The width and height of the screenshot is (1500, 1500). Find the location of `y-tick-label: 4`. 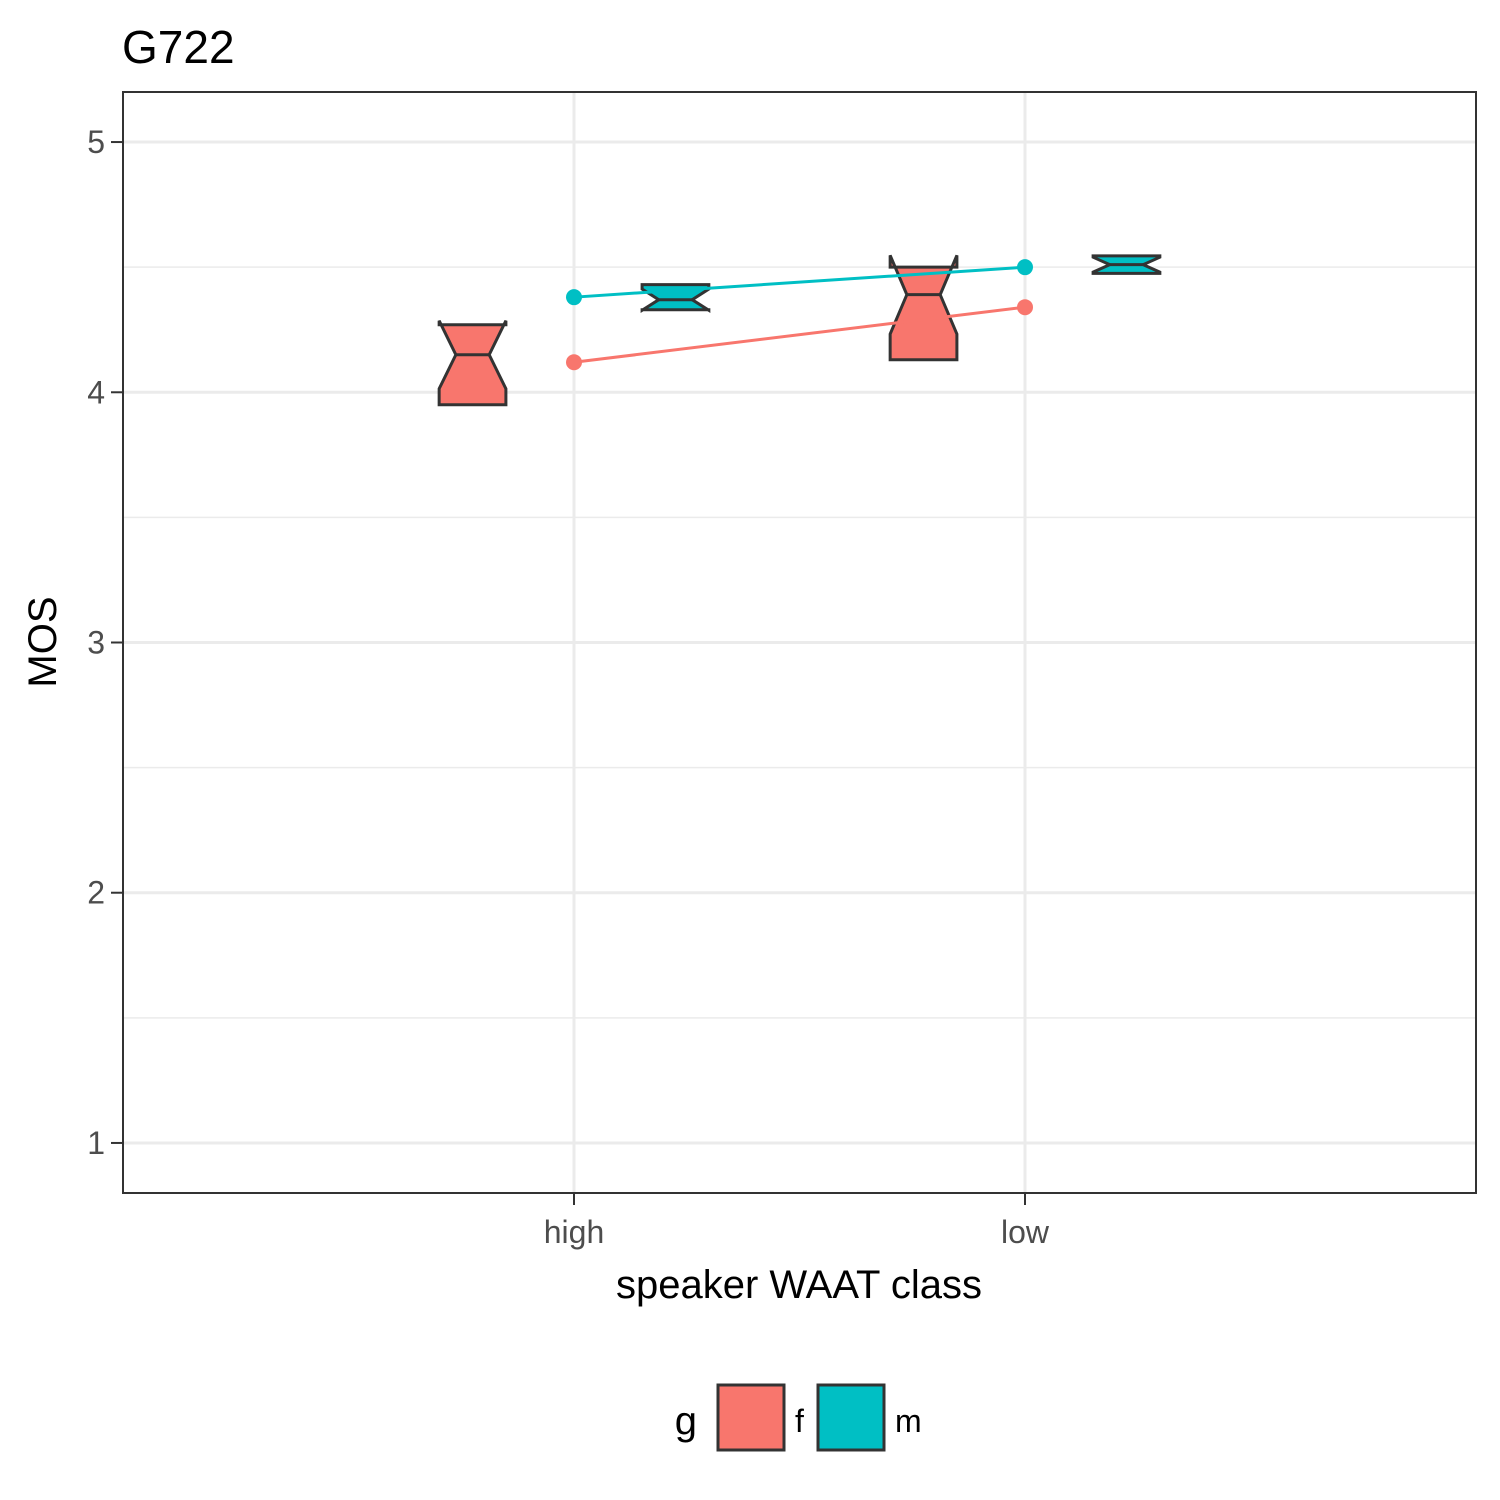

y-tick-label: 4 is located at coordinates (96, 392).